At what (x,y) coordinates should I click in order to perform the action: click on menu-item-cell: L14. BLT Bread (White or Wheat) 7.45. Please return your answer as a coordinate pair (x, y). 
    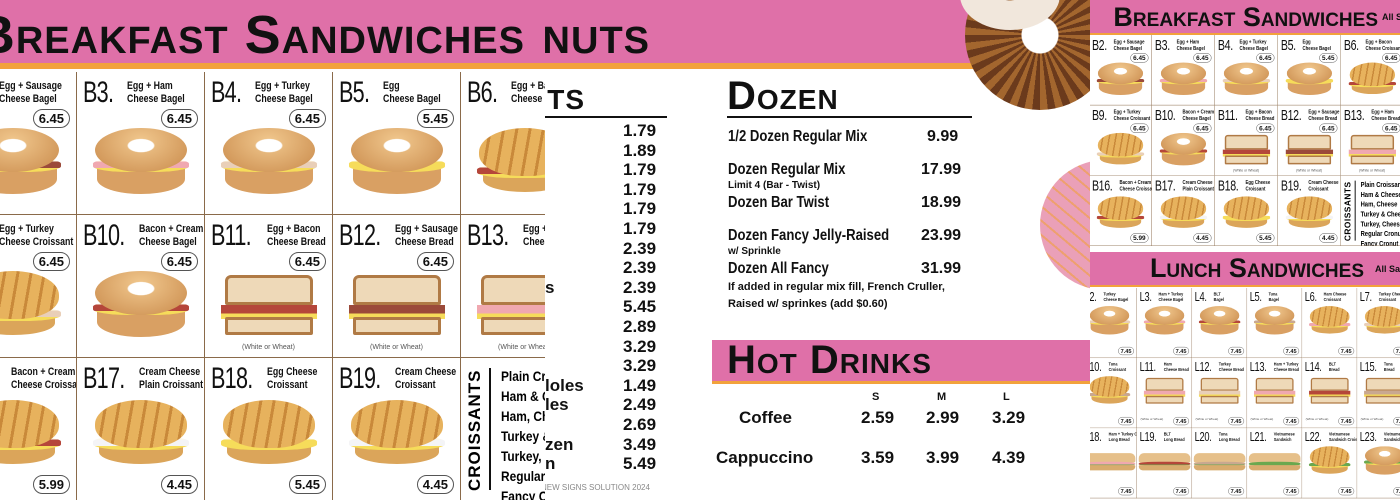
    Looking at the image, I should click on (1330, 393).